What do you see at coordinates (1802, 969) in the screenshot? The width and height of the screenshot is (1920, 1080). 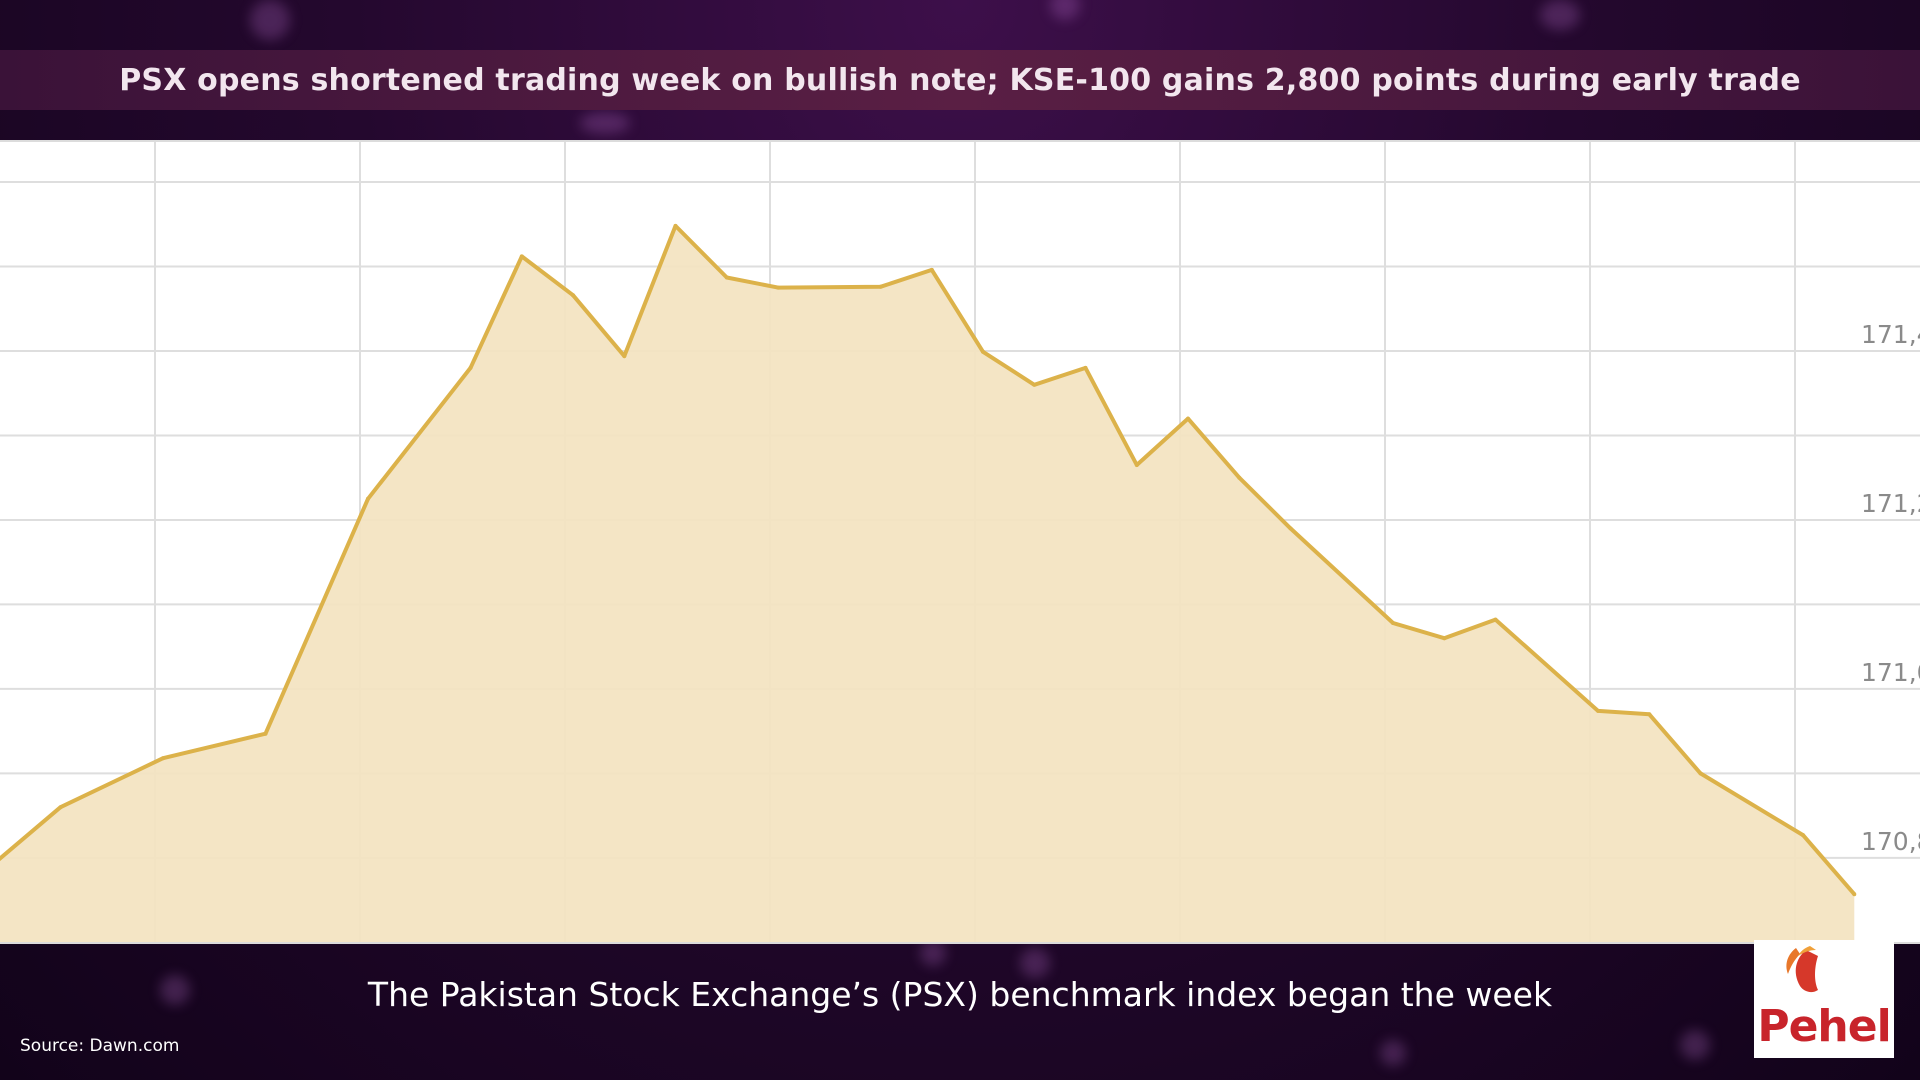 I see `pehel-logo-icon` at bounding box center [1802, 969].